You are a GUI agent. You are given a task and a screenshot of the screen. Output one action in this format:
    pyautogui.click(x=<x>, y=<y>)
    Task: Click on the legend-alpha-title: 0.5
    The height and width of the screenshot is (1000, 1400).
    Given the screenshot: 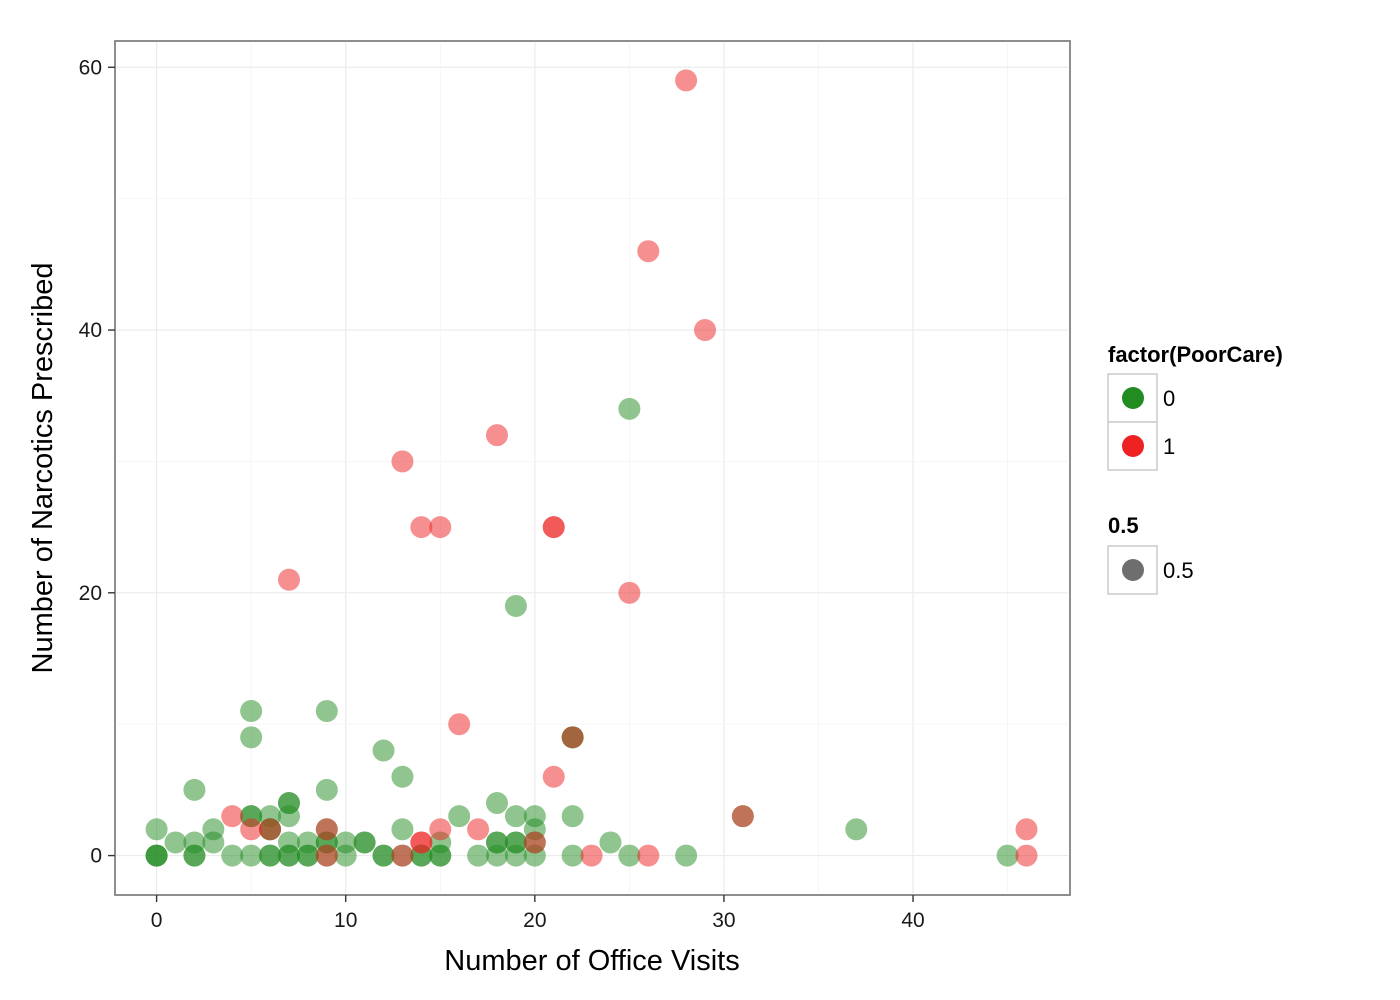 What is the action you would take?
    pyautogui.click(x=1123, y=525)
    